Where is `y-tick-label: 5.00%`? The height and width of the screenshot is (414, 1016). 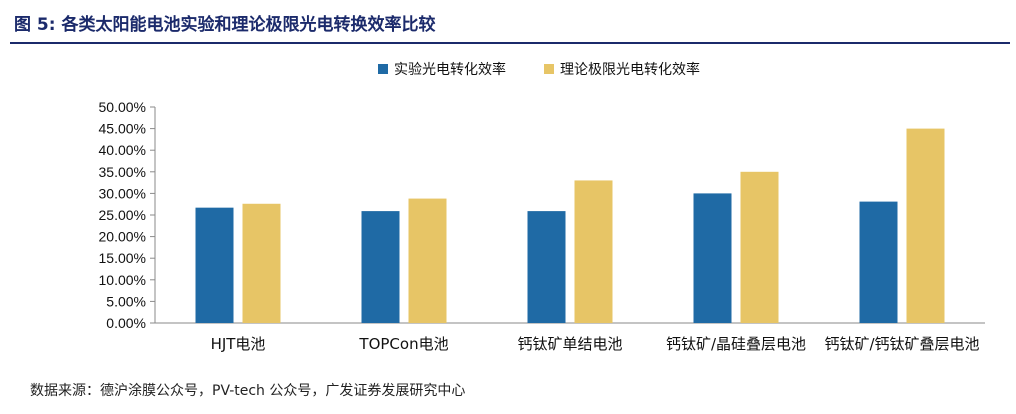 y-tick-label: 5.00% is located at coordinates (126, 301).